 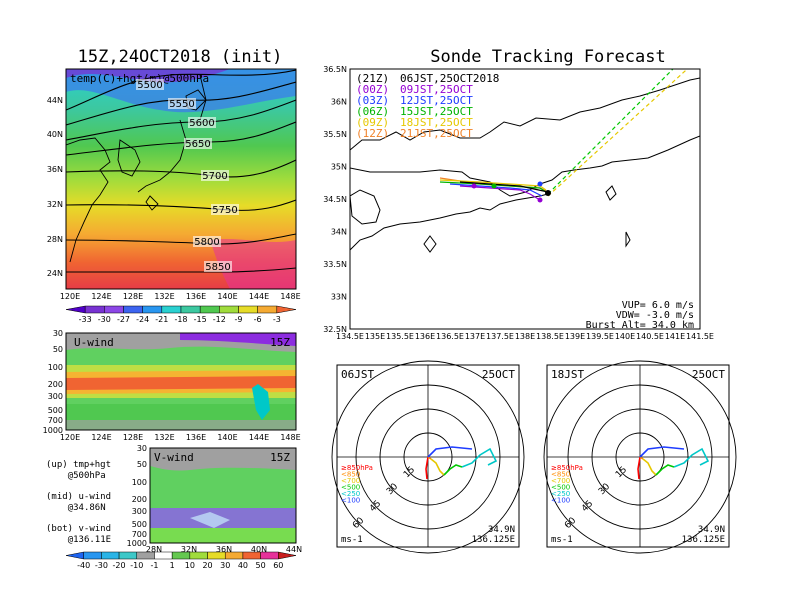 What do you see at coordinates (133, 437) in the screenshot?
I see `lon-tick-label: 128E` at bounding box center [133, 437].